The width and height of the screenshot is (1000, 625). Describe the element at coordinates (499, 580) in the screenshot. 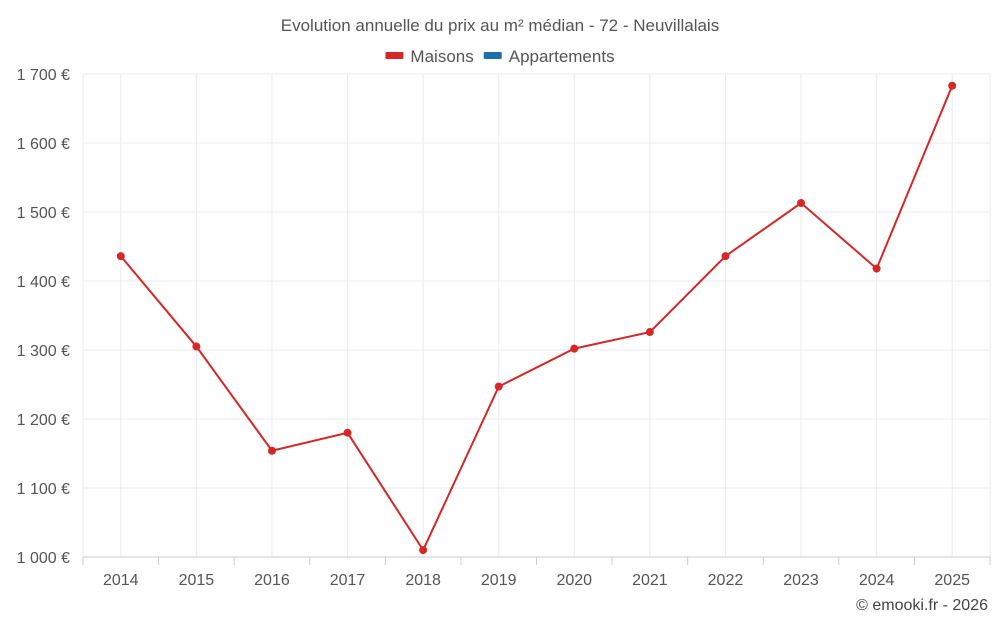

I see `x-tick-label: 2019` at that location.